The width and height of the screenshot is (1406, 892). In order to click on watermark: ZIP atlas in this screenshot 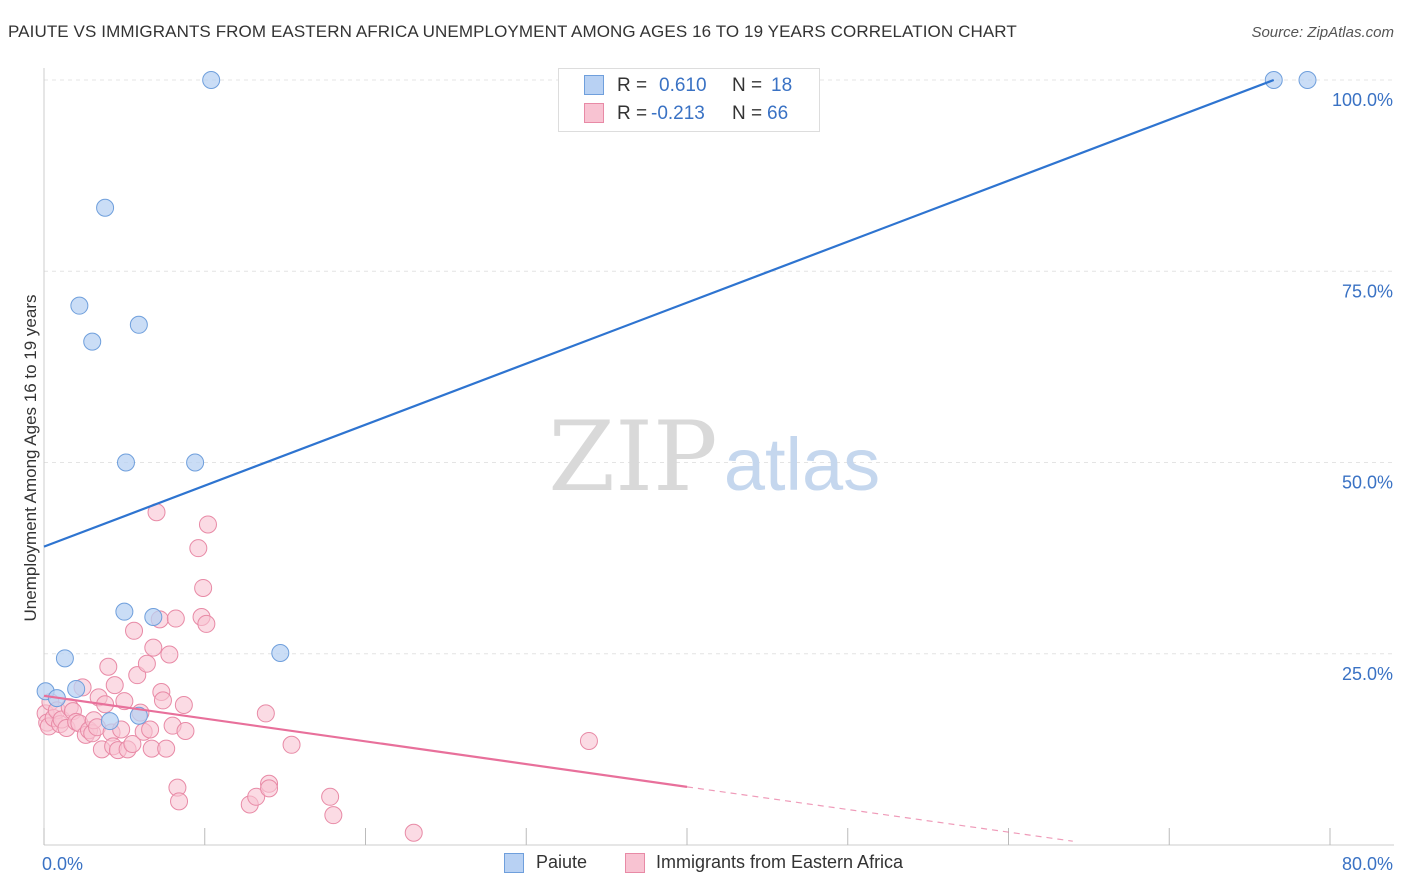, I will do `click(714, 457)`.